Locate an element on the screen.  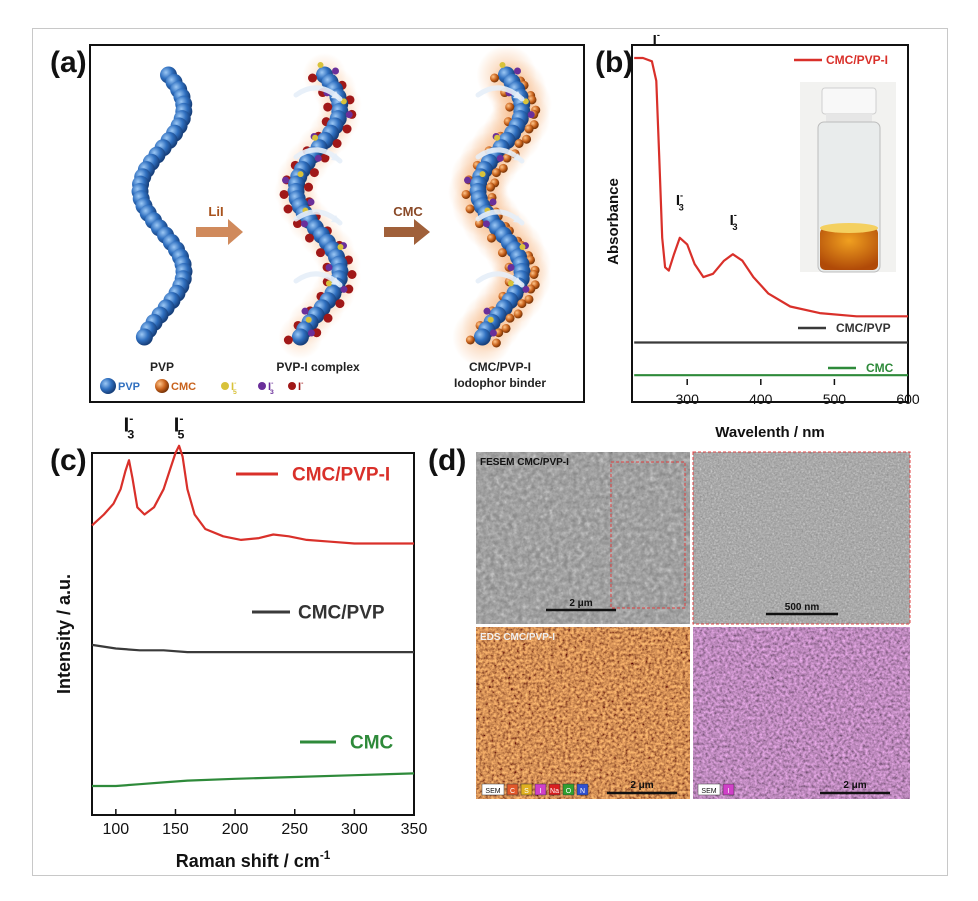
sem-eds-label: EDS CMC/PVP-I is located at coordinates (517, 637).